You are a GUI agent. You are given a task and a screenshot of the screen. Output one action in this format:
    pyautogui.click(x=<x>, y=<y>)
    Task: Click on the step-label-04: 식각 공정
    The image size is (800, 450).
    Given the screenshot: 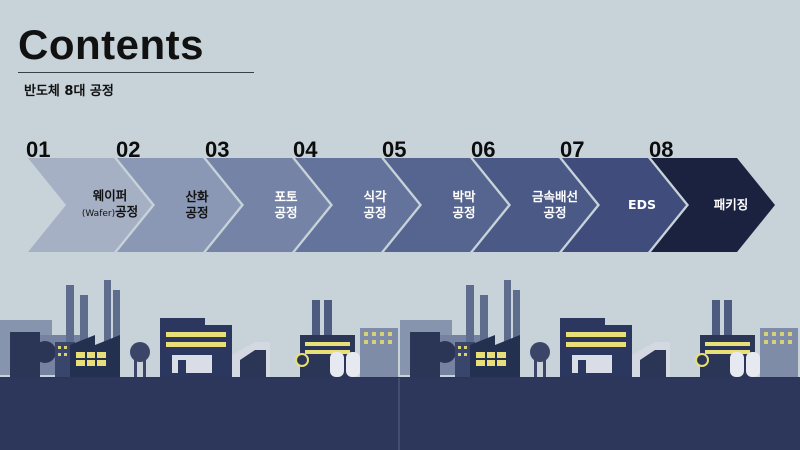 What is the action you would take?
    pyautogui.click(x=375, y=205)
    